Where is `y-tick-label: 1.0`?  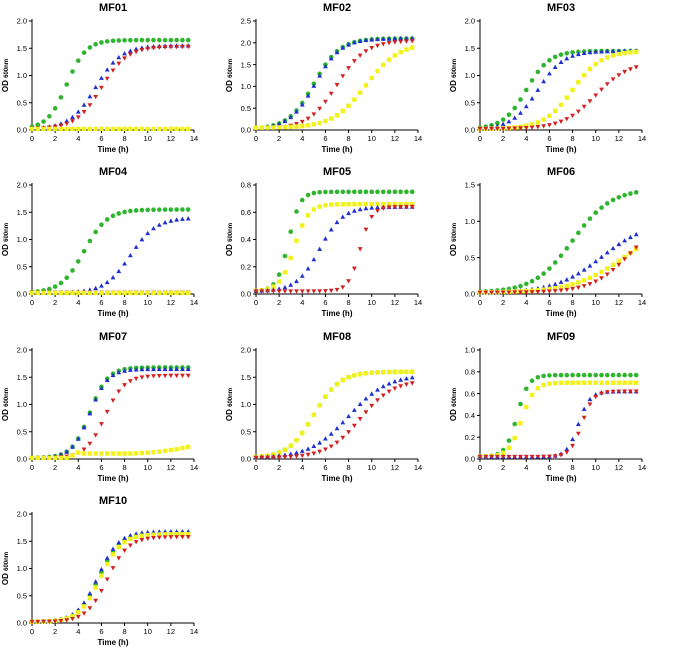 y-tick-label: 1.0 is located at coordinates (470, 221).